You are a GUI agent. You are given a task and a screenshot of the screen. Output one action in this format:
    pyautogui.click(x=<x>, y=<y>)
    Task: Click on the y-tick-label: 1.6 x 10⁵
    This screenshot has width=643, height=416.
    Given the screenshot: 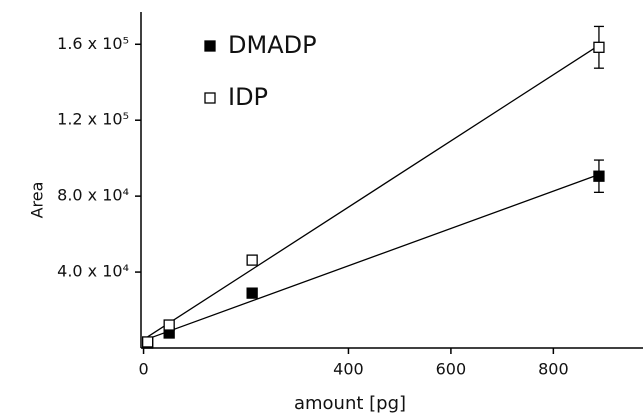 What is the action you would take?
    pyautogui.click(x=93, y=43)
    